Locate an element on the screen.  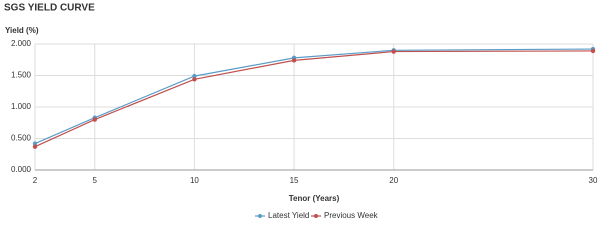
y-tick-label: 0.000 is located at coordinates (21, 169).